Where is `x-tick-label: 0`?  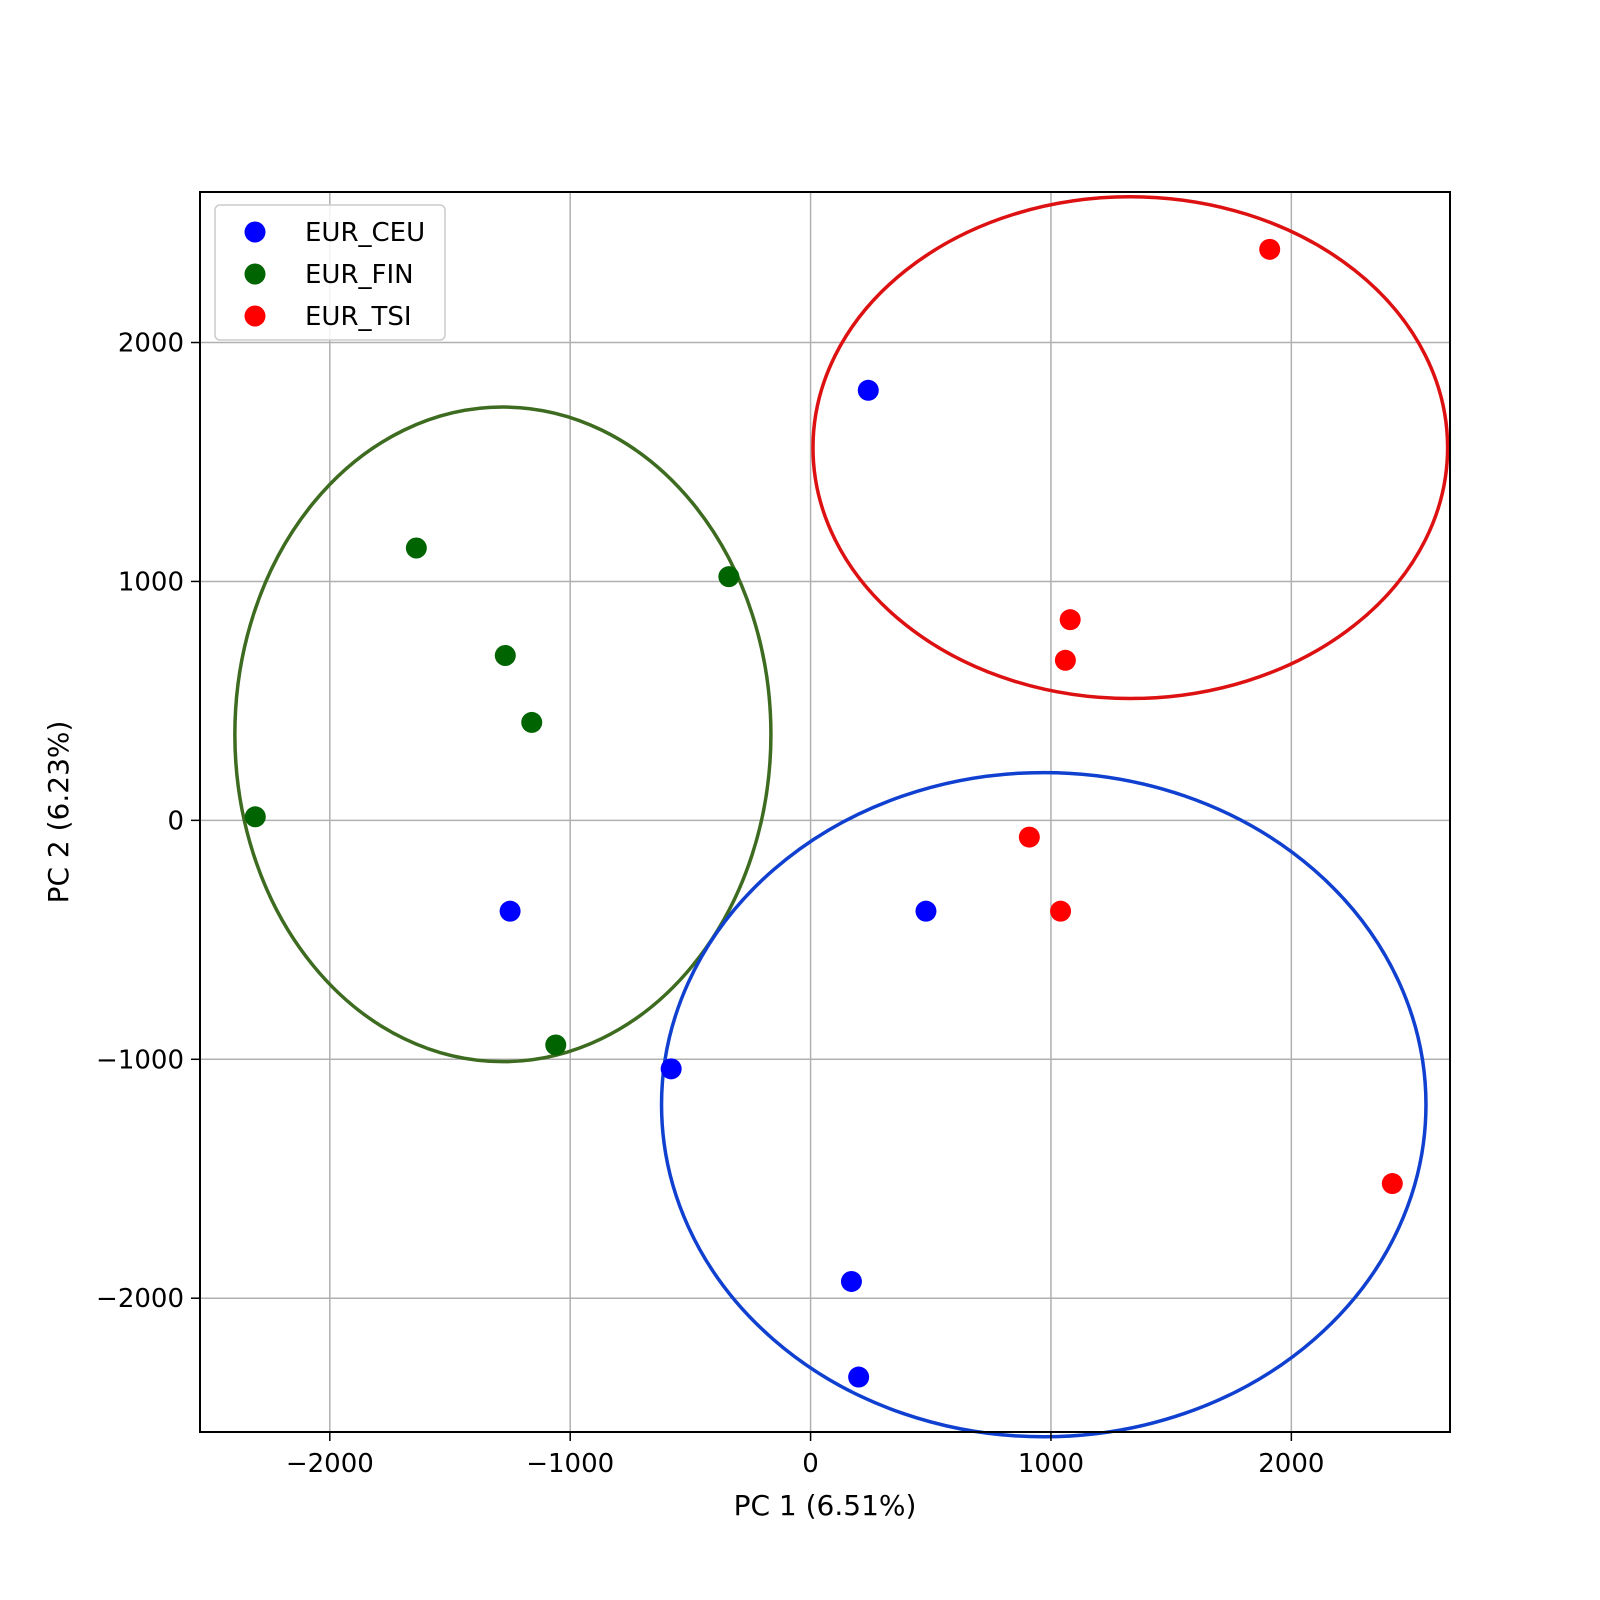 x-tick-label: 0 is located at coordinates (810, 1464).